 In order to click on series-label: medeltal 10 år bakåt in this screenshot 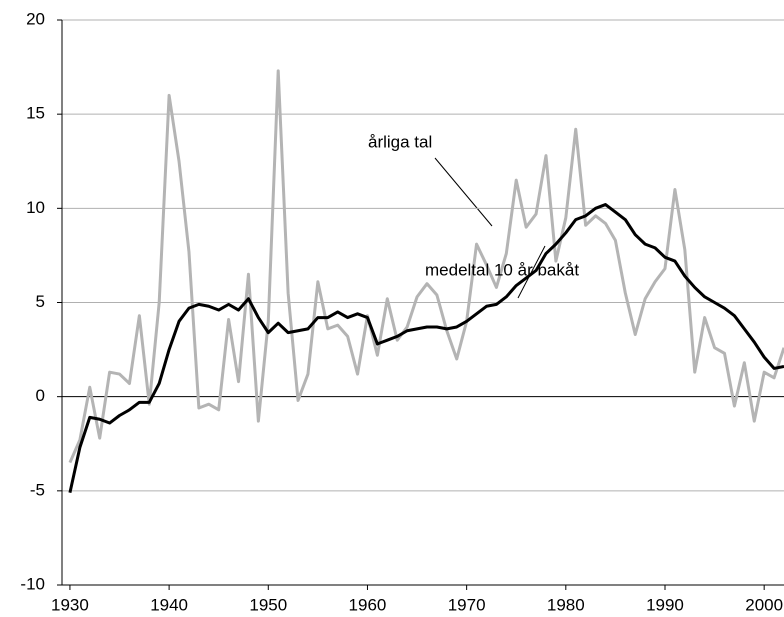, I will do `click(502, 269)`.